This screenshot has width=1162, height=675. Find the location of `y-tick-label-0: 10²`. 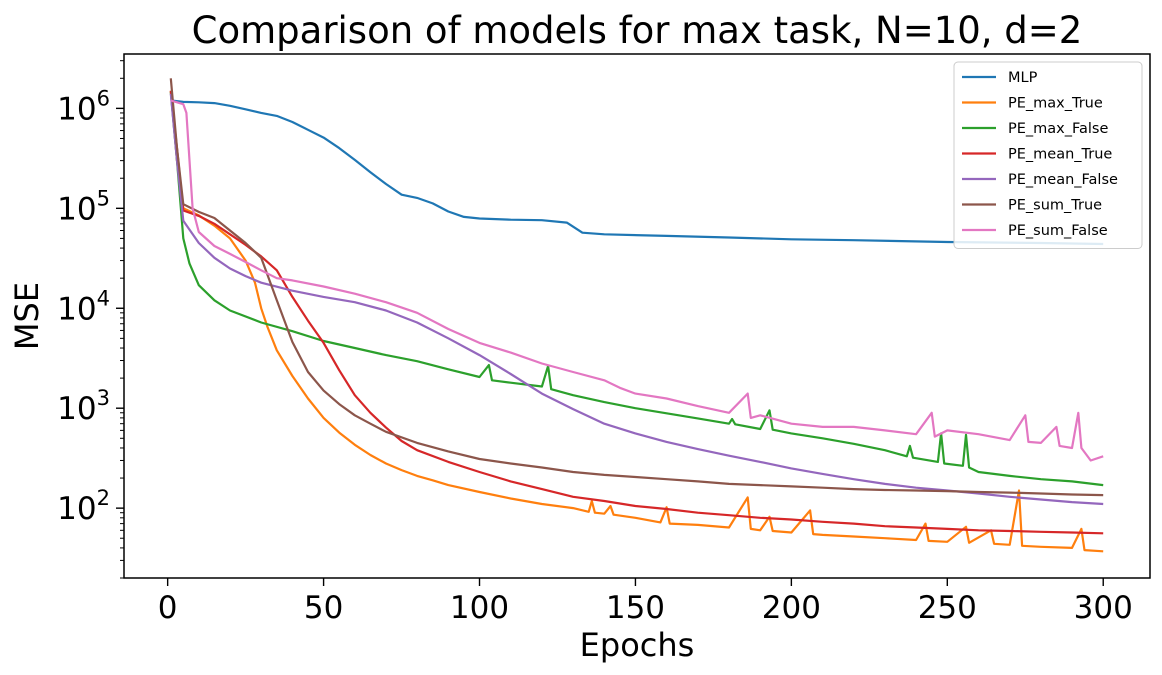

y-tick-label-0: 10² is located at coordinates (83, 506).